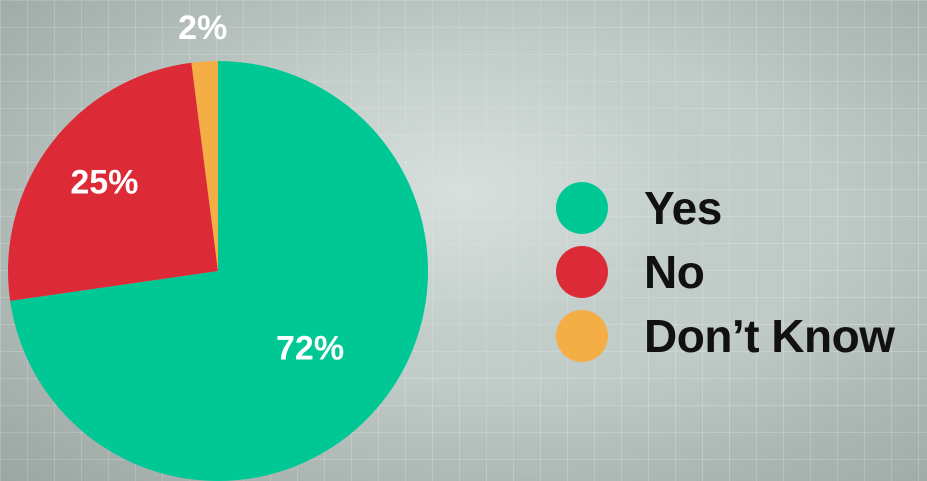 The width and height of the screenshot is (927, 481). What do you see at coordinates (582, 208) in the screenshot?
I see `legend-swatch-yes` at bounding box center [582, 208].